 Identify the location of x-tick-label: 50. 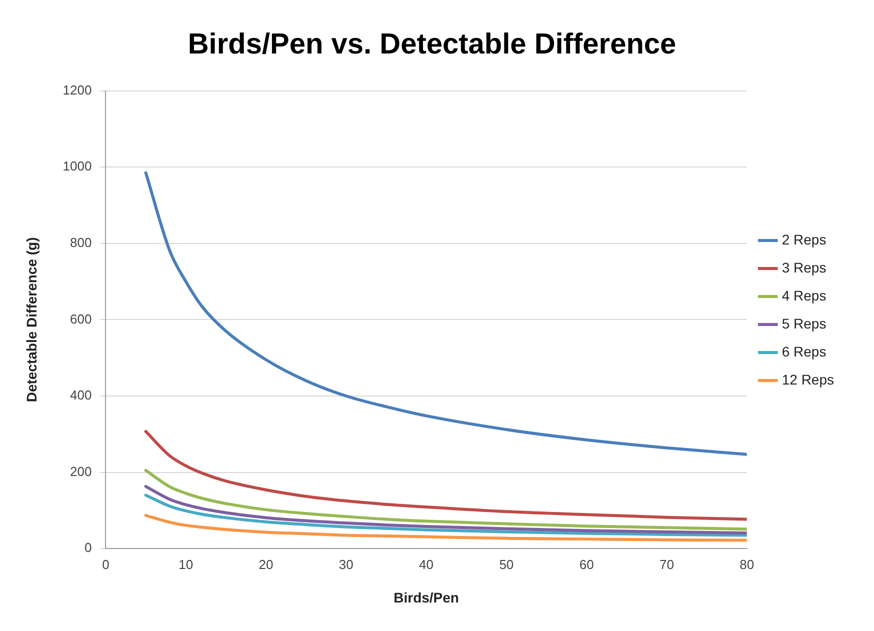
(506, 564).